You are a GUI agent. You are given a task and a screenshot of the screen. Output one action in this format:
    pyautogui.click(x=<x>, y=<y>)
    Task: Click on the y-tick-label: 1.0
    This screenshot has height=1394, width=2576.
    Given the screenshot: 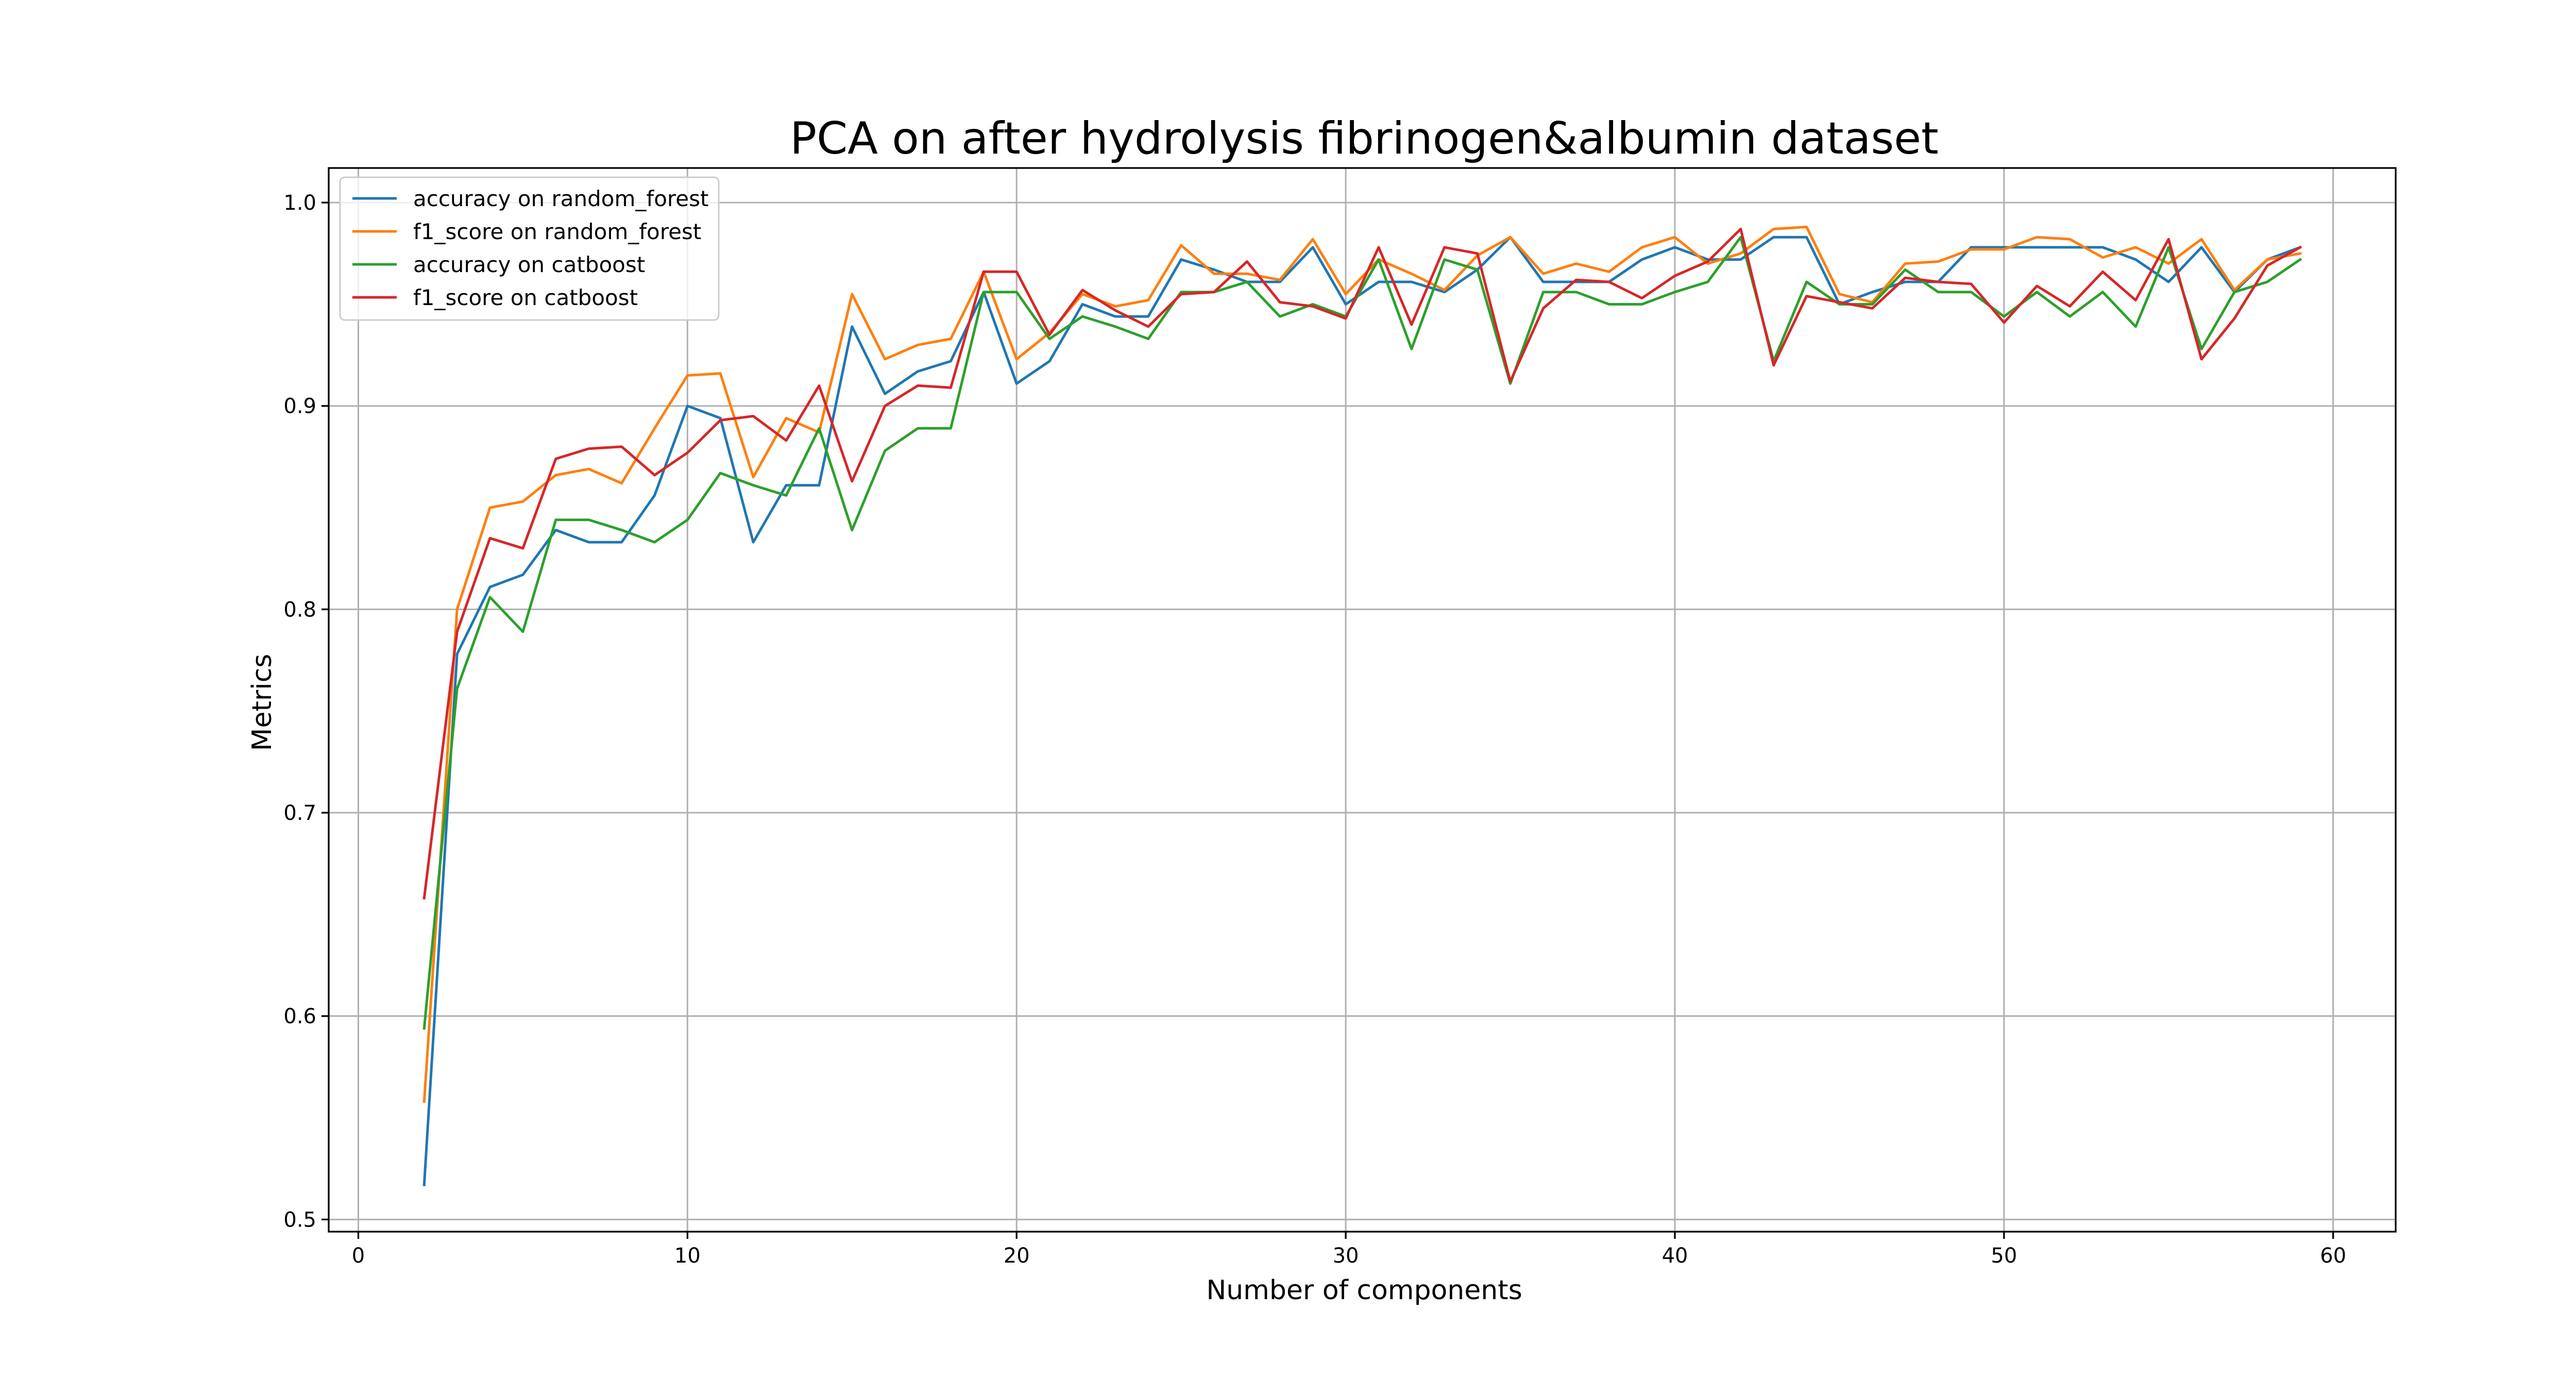 What is the action you would take?
    pyautogui.click(x=299, y=203)
    